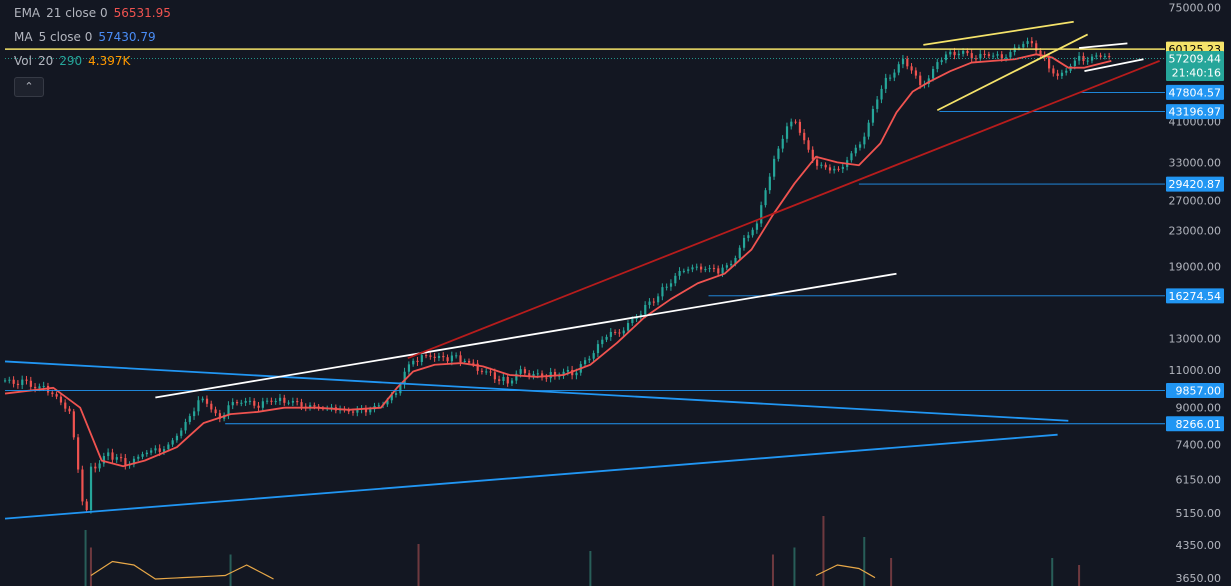 The height and width of the screenshot is (586, 1231). What do you see at coordinates (1195, 296) in the screenshot?
I see `price-label-text: 16274.54` at bounding box center [1195, 296].